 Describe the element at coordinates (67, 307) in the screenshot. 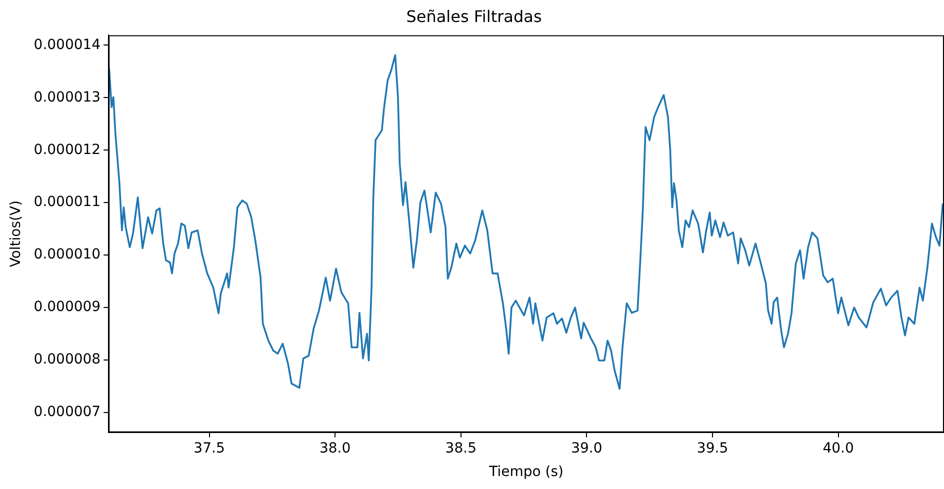

I see `y-tick-label: 0.000009` at that location.